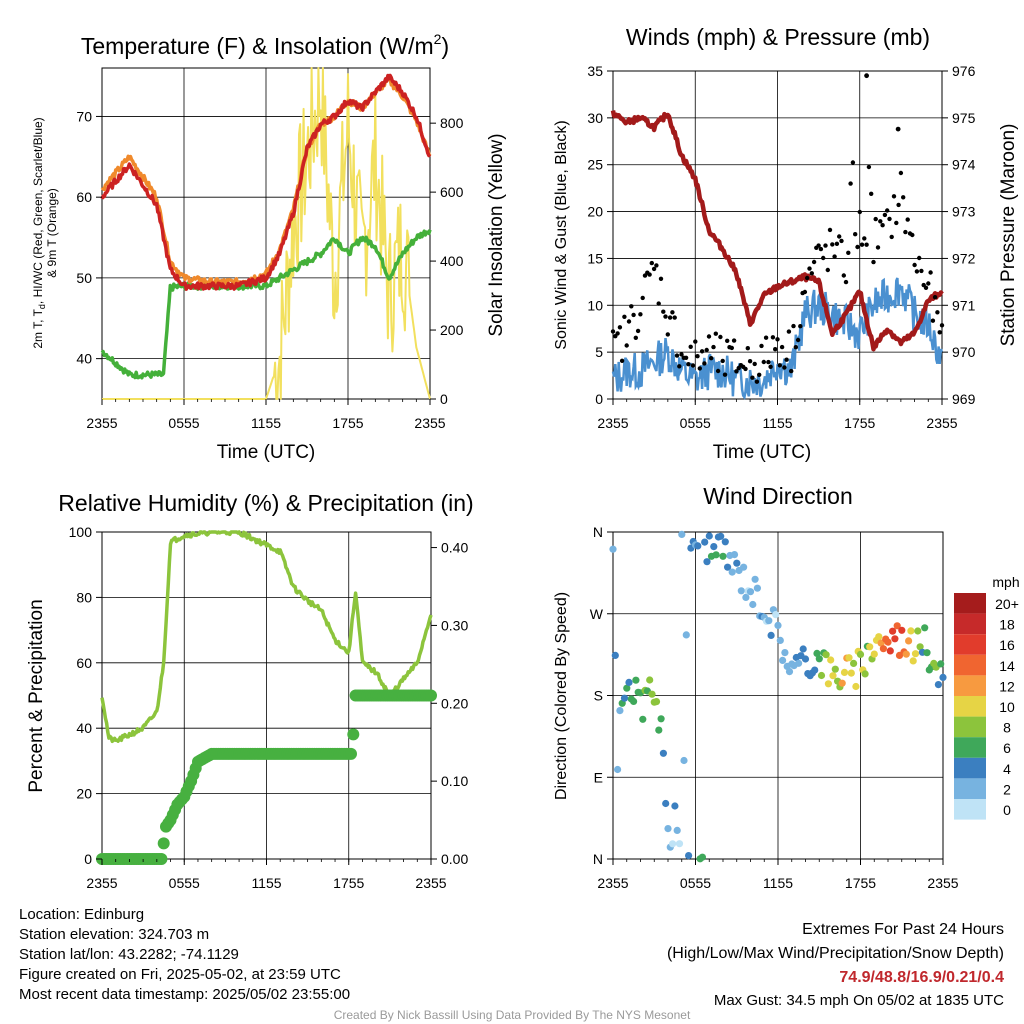 The width and height of the screenshot is (1024, 1024). I want to click on temperature-left-ticks: 40 50 60 70, so click(89, 237).